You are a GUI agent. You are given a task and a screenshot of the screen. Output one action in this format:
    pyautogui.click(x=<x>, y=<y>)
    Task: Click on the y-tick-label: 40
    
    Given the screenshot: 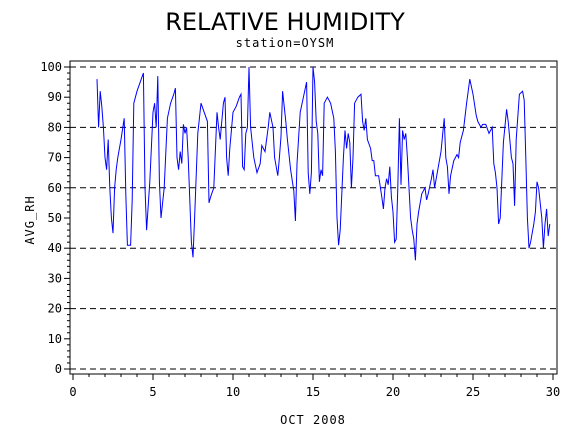 What is the action you would take?
    pyautogui.click(x=55, y=248)
    